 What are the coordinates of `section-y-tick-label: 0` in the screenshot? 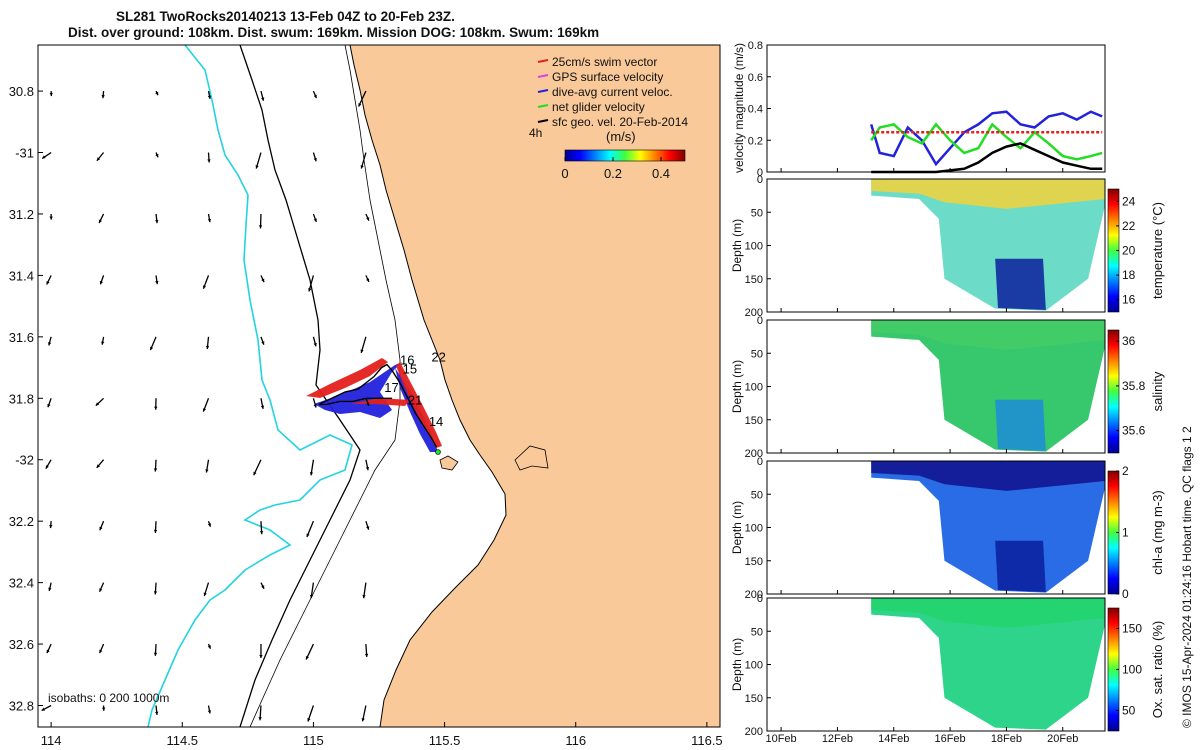 It's located at (760, 599).